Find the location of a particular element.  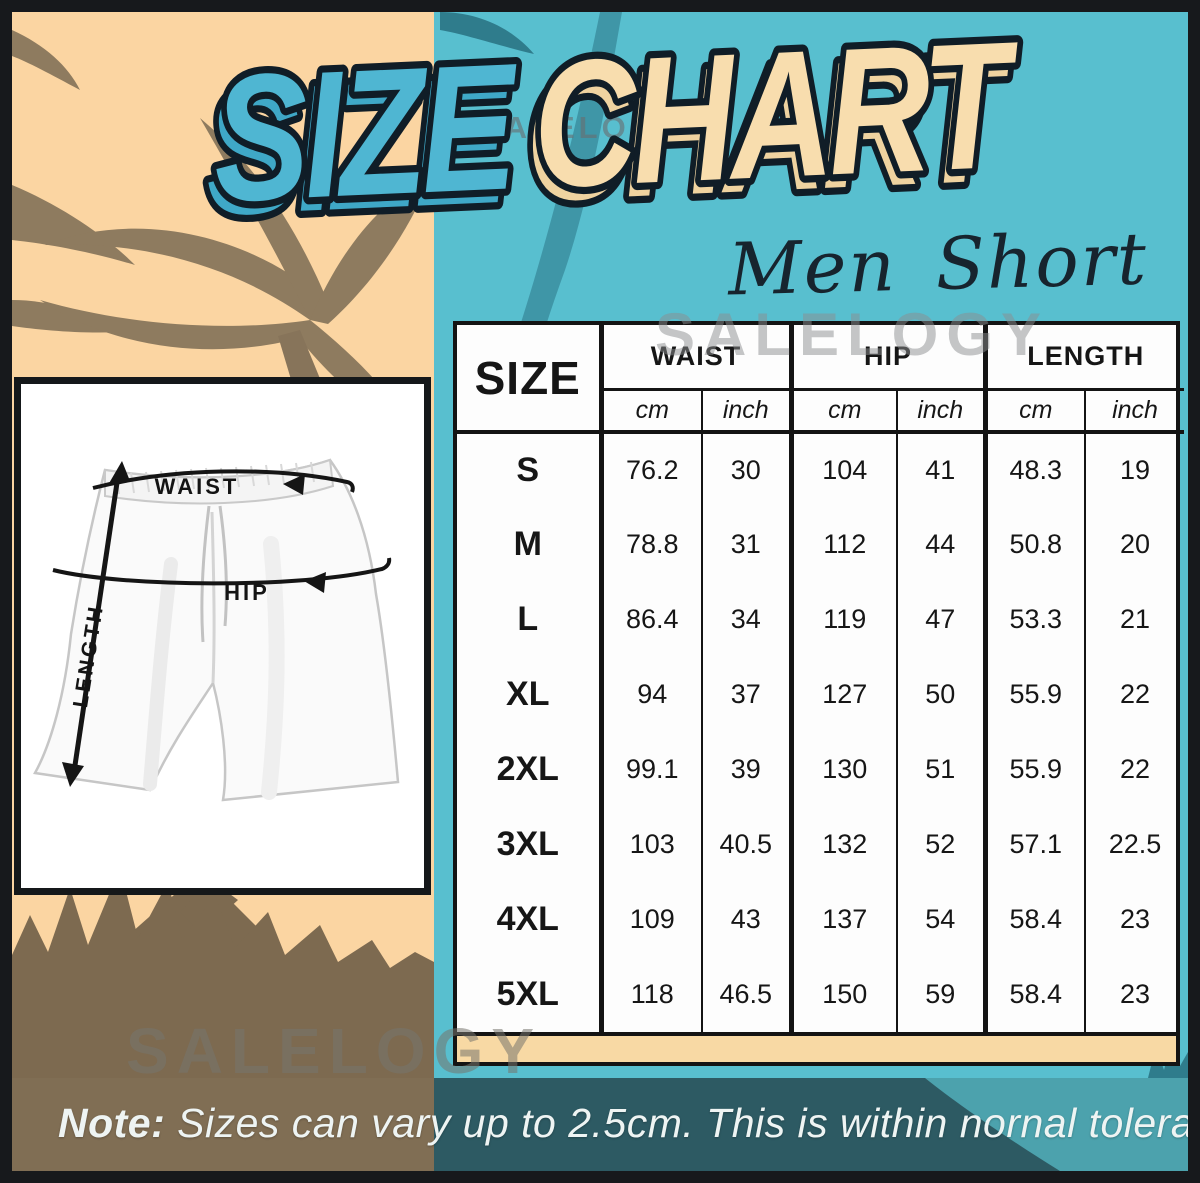

size-cell: 5XL is located at coordinates (527, 994).